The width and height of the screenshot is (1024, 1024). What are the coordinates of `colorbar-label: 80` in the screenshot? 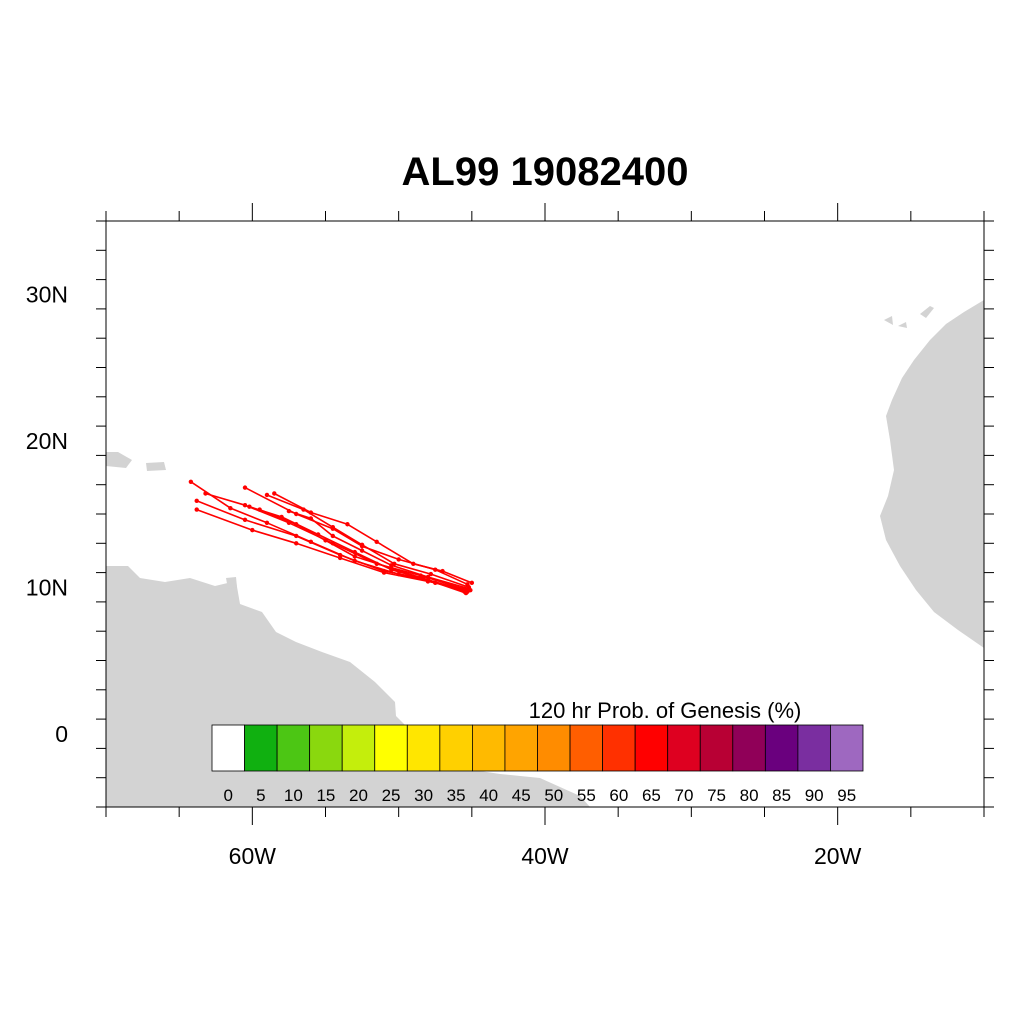 It's located at (749, 795).